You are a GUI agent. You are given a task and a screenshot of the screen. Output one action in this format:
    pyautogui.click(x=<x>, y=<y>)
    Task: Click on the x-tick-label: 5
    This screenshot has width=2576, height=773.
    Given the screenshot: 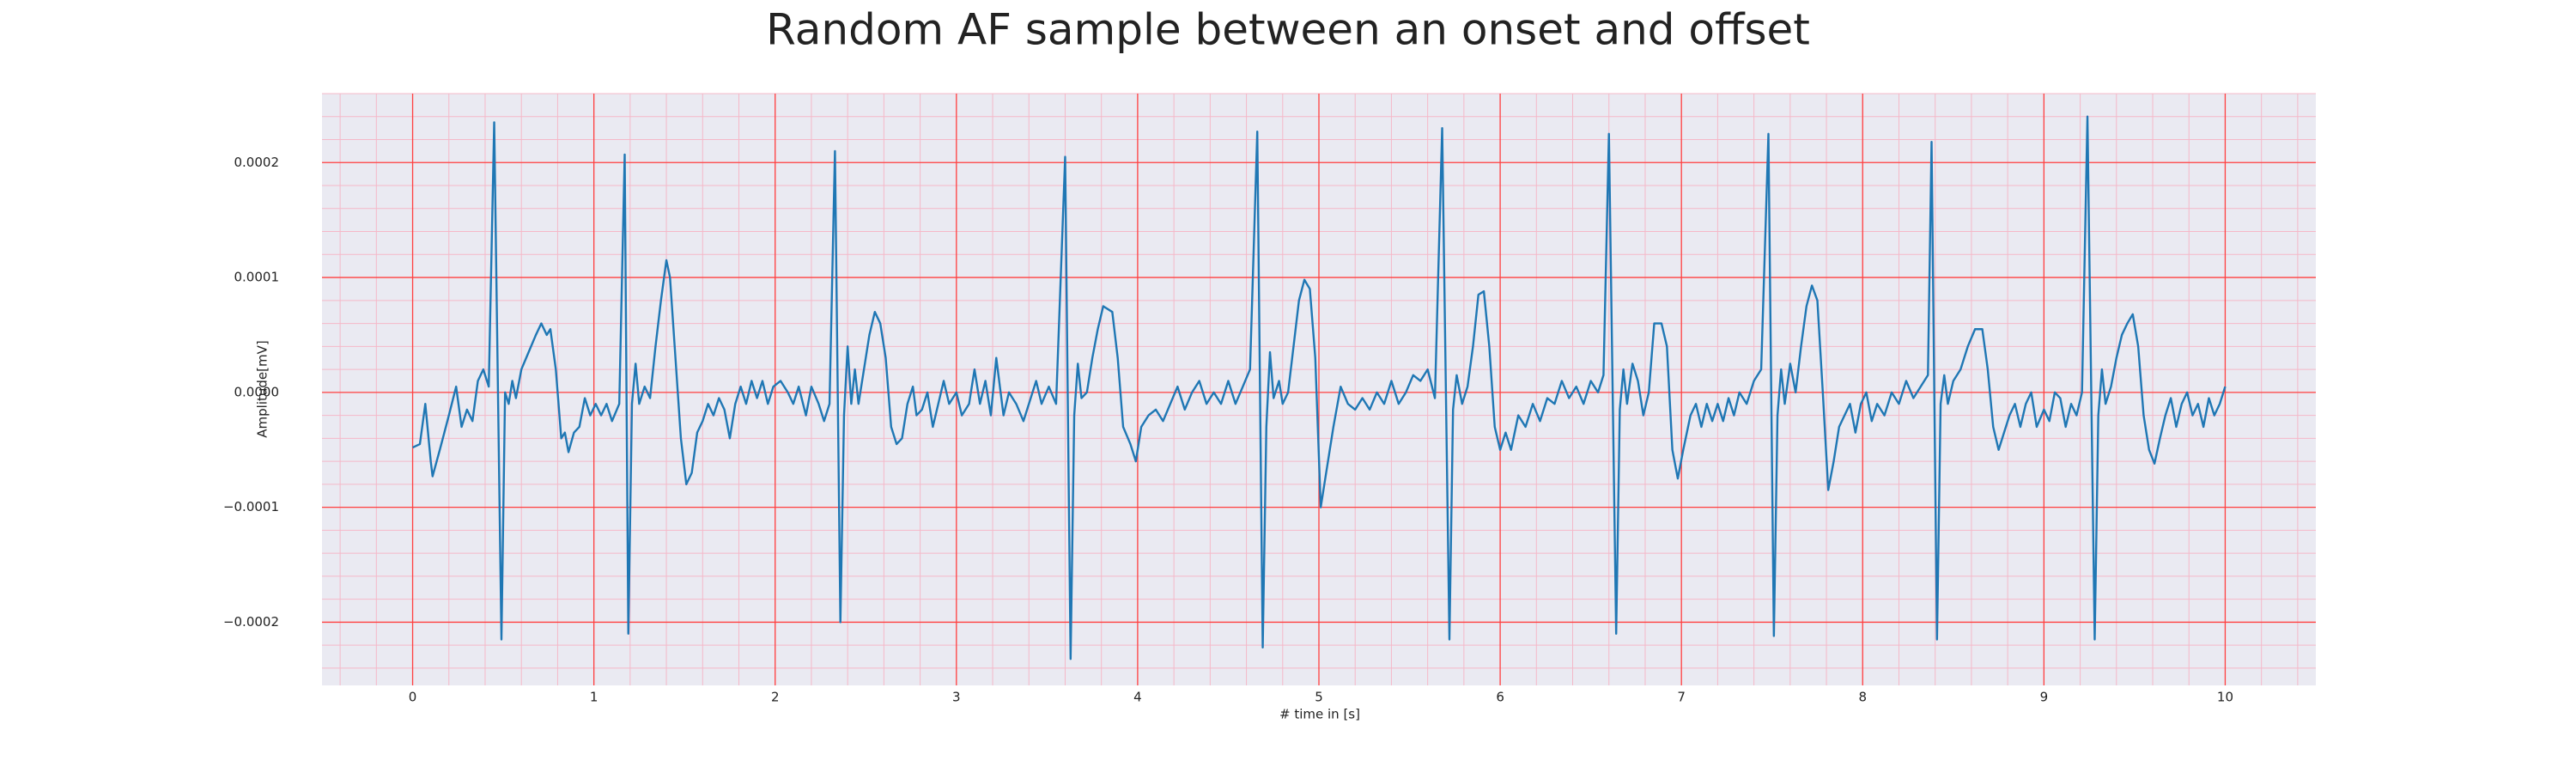 What is the action you would take?
    pyautogui.click(x=1319, y=697)
    